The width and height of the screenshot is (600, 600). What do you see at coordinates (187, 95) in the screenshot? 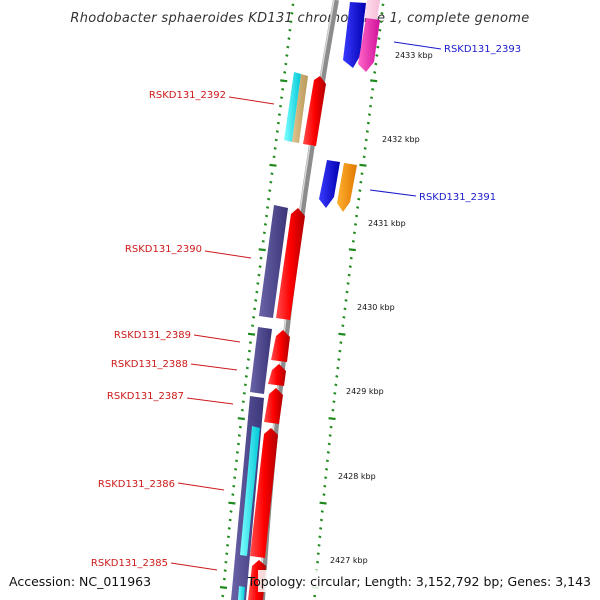
I see `gene-label-rskd131-2392: RSKD131_2392` at bounding box center [187, 95].